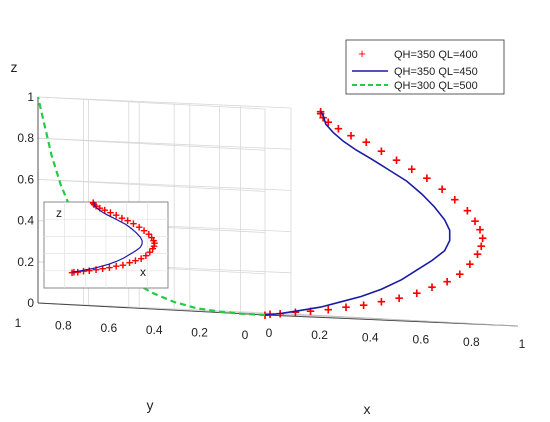 This screenshot has width=550, height=422. What do you see at coordinates (108, 328) in the screenshot?
I see `y-tick-label: 0.6` at bounding box center [108, 328].